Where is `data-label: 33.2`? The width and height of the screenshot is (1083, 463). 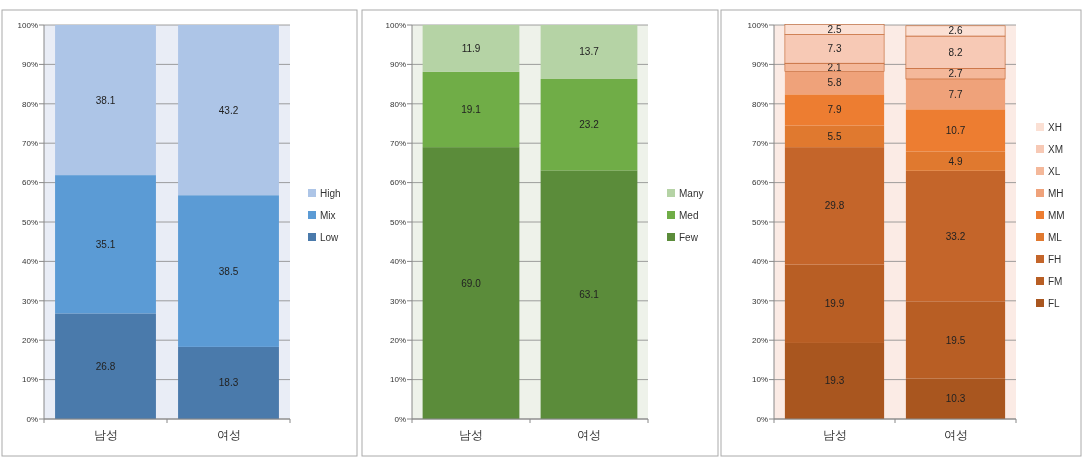
data-label: 33.2 is located at coordinates (955, 236).